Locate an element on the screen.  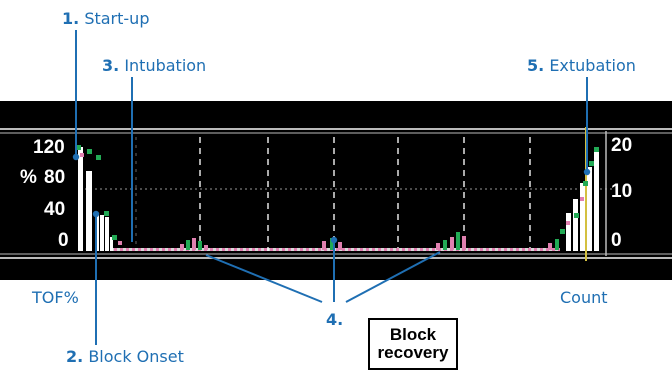
annotation-intubation: 3. Intubation is located at coordinates (154, 66).